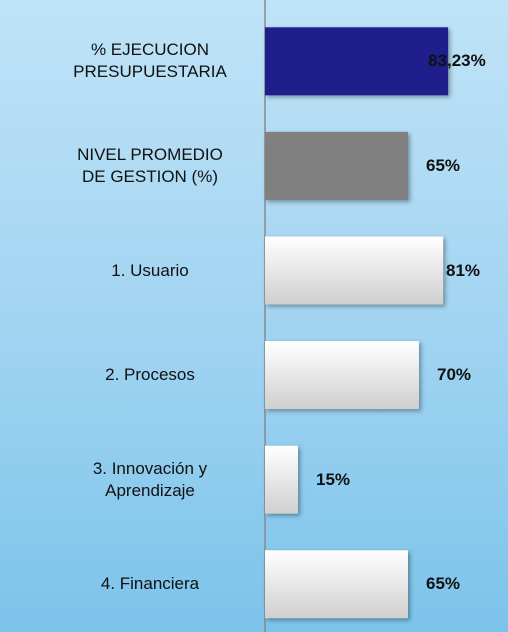 The width and height of the screenshot is (508, 632). What do you see at coordinates (457, 61) in the screenshot?
I see `value-label: 83,23%` at bounding box center [457, 61].